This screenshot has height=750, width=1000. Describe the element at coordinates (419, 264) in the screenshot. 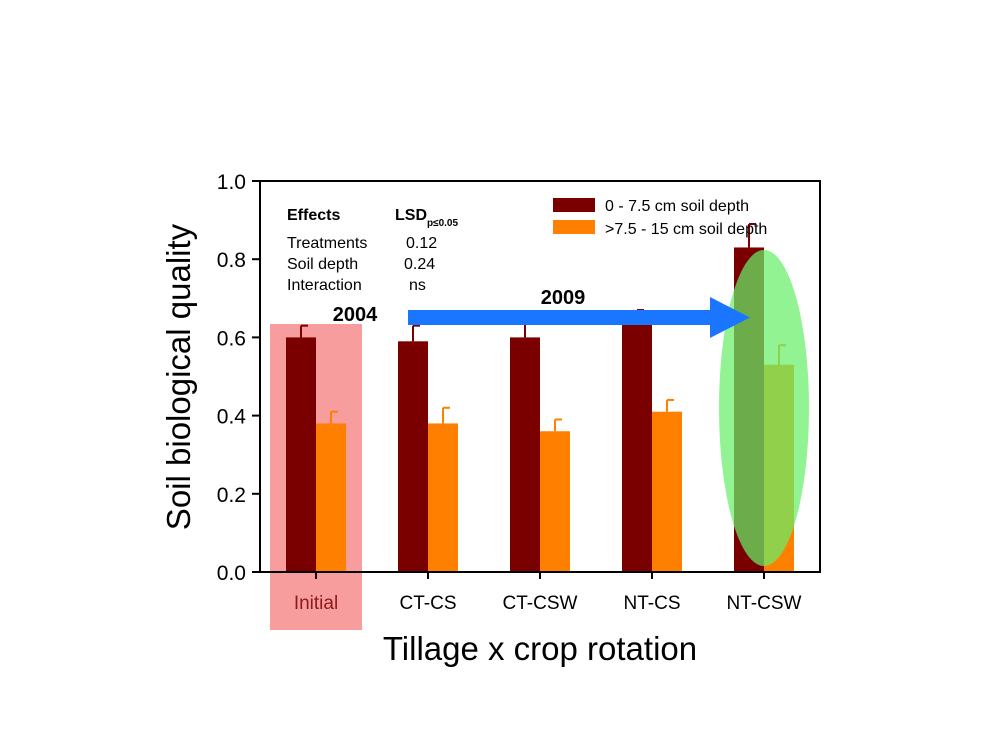

I see `lsd-value-soil-depth: 0.24` at that location.